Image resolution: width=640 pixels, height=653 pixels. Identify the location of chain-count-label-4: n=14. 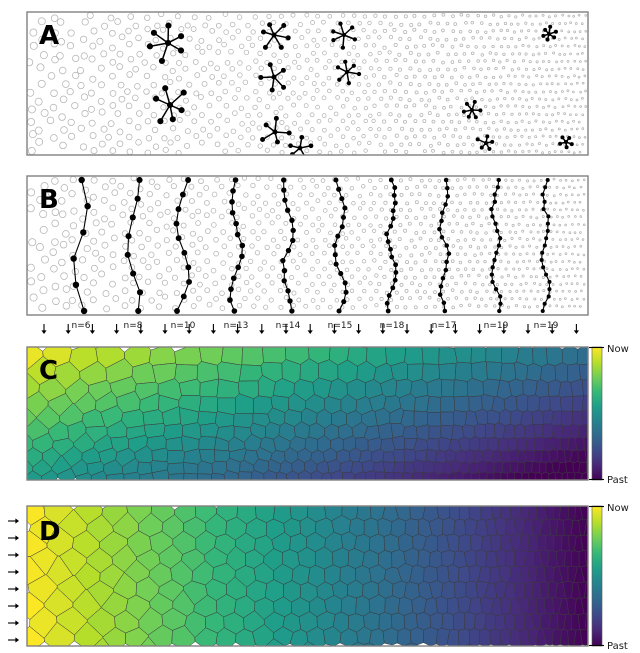
(288, 326).